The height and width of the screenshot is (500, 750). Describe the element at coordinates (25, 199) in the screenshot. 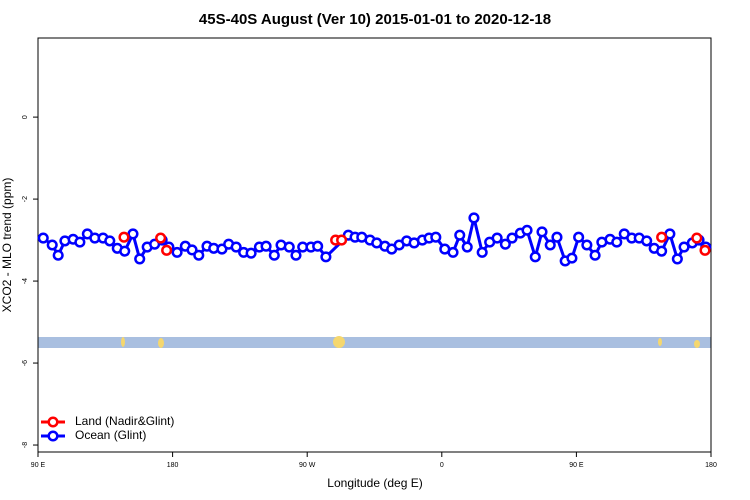

I see `y-tick-label: -2` at that location.